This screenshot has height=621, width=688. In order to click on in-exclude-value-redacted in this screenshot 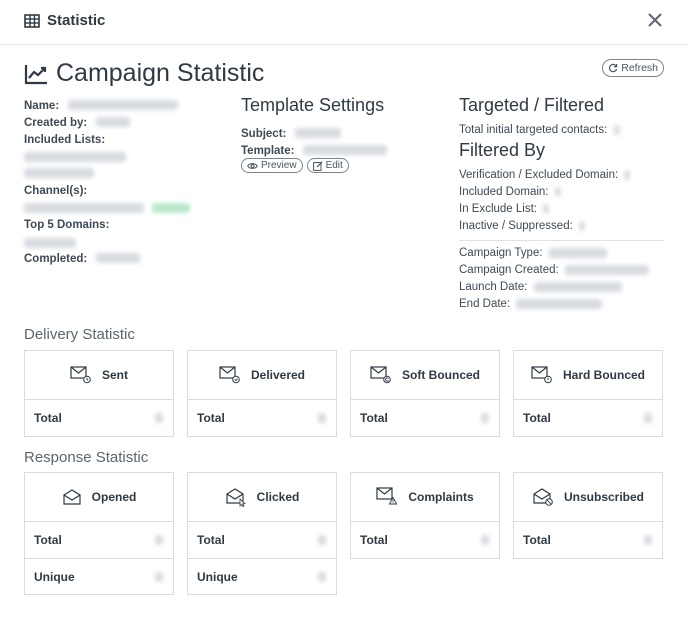, I will do `click(546, 208)`.